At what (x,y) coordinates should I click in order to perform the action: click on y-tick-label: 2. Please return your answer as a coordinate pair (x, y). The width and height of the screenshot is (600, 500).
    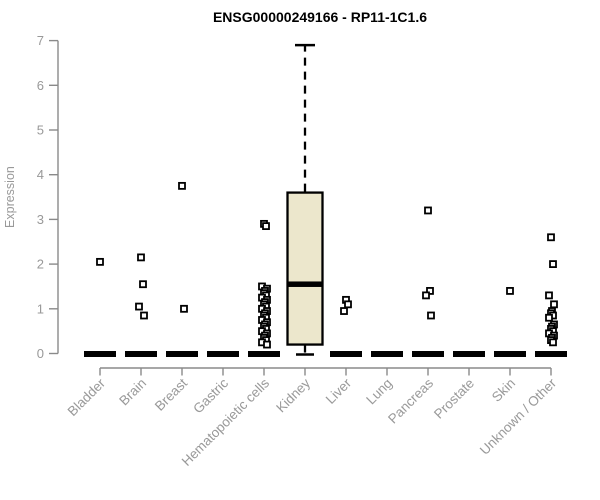
    Looking at the image, I should click on (40, 264).